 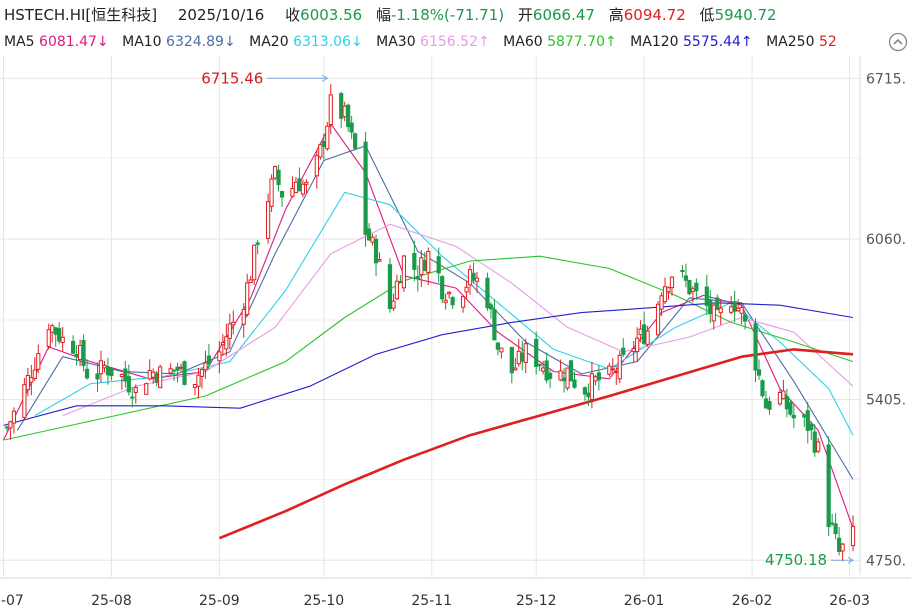 What do you see at coordinates (827, 42) in the screenshot?
I see `ma250-value: 52` at bounding box center [827, 42].